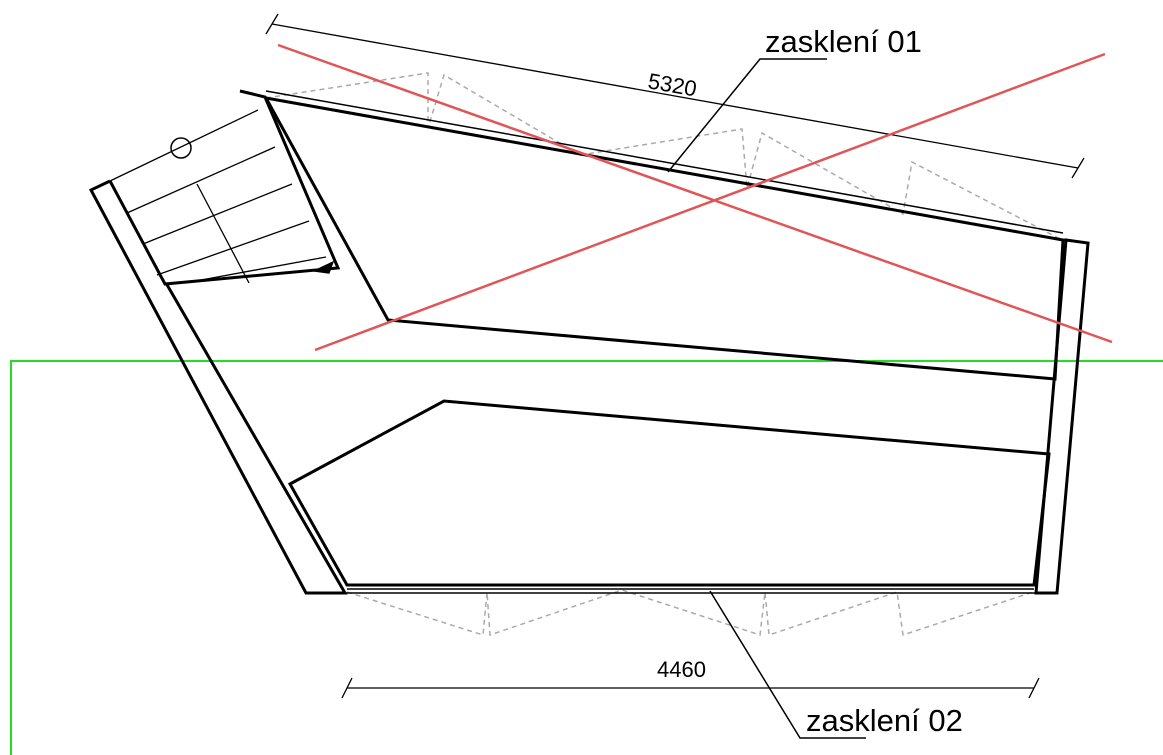  I want to click on right-wall, so click(1062, 416).